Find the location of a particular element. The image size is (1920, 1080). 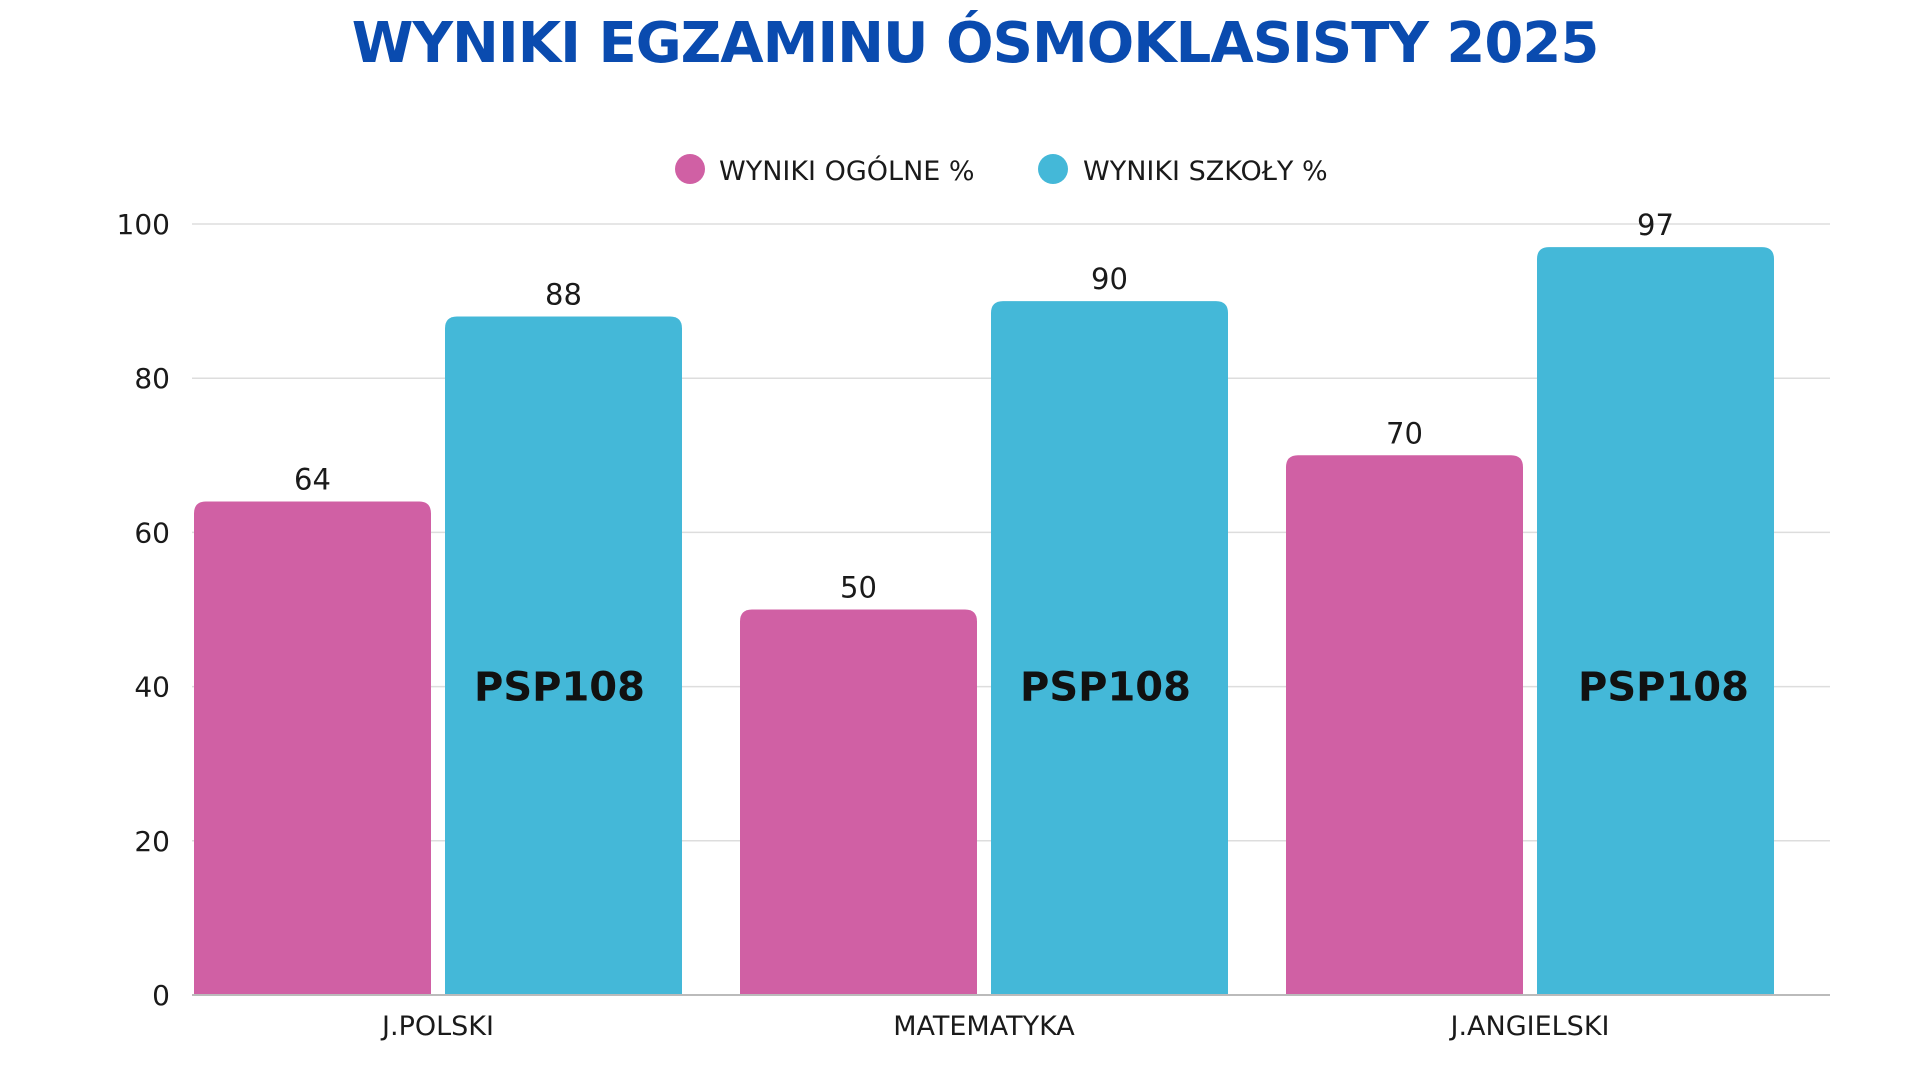

y-tick-label: 0 is located at coordinates (161, 995).